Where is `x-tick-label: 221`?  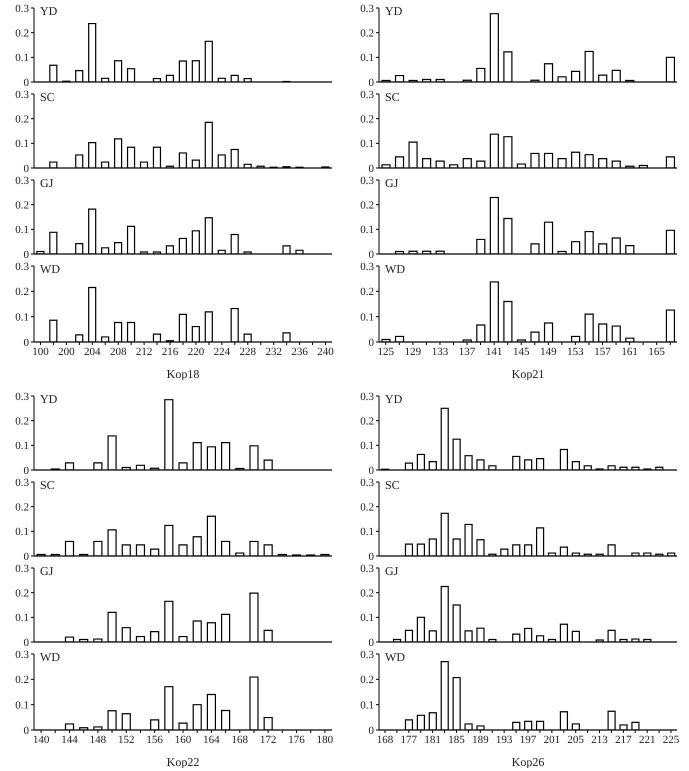 x-tick-label: 221 is located at coordinates (647, 740).